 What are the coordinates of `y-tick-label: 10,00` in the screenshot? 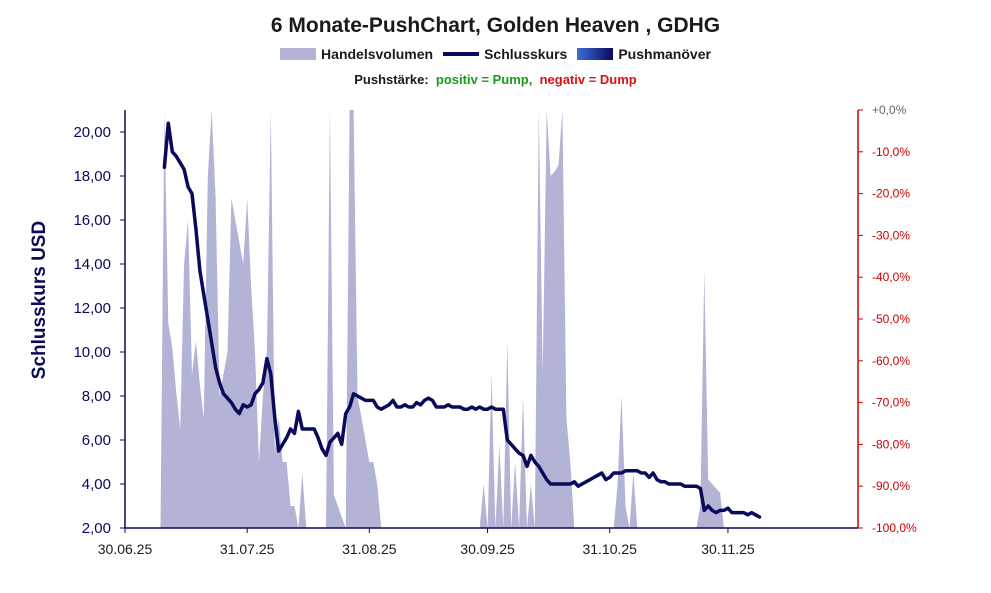 It's located at (92, 352).